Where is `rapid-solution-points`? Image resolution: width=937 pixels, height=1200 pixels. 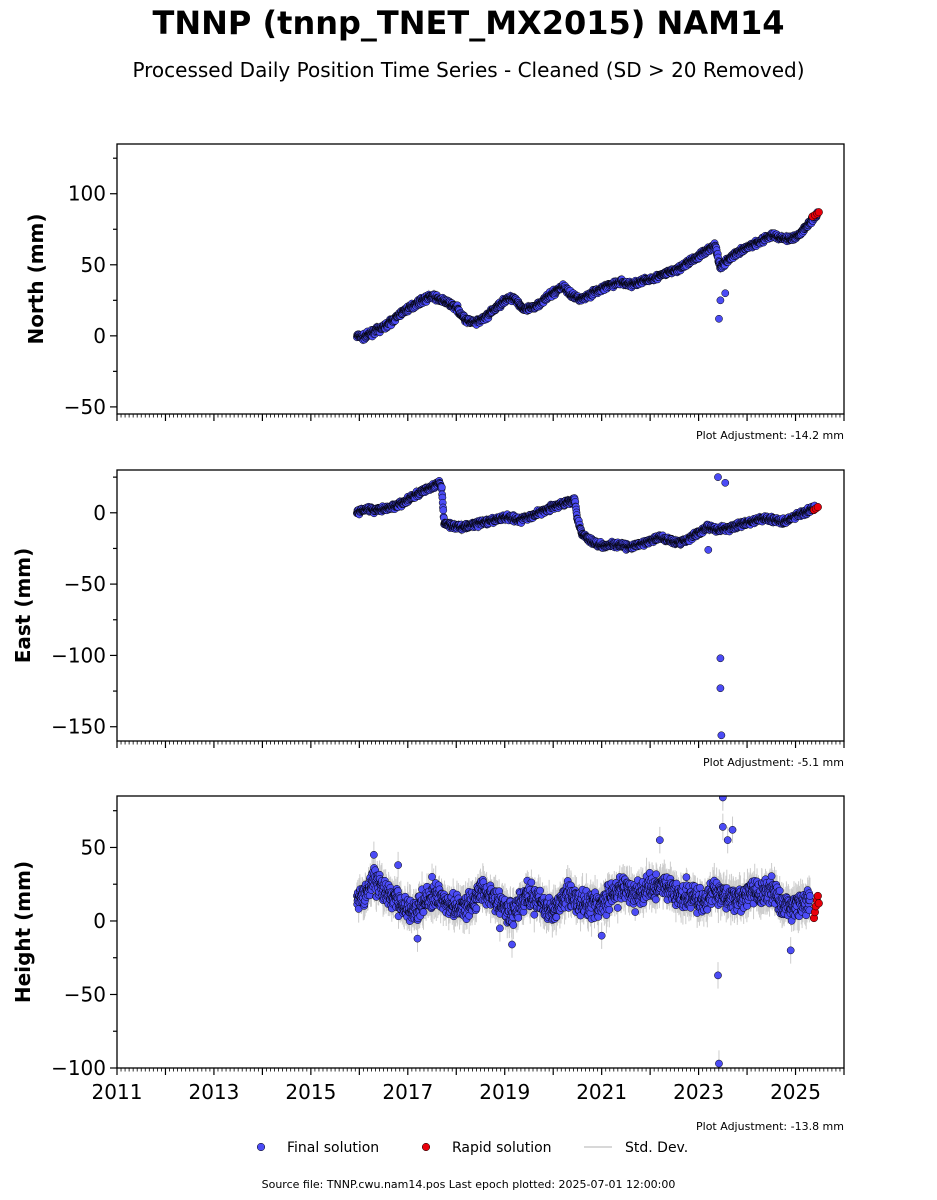 rapid-solution-points is located at coordinates (815, 214).